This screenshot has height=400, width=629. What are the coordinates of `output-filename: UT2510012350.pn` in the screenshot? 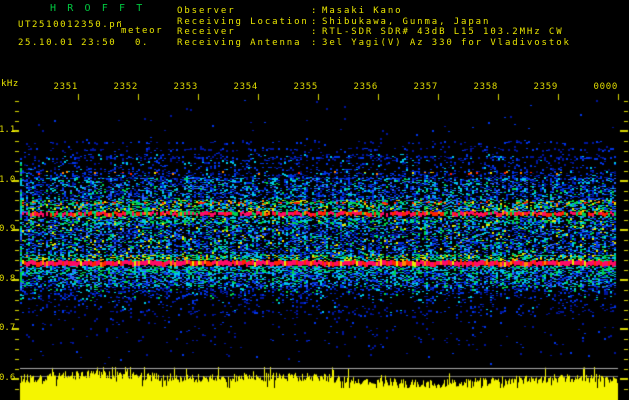 It's located at (71, 25).